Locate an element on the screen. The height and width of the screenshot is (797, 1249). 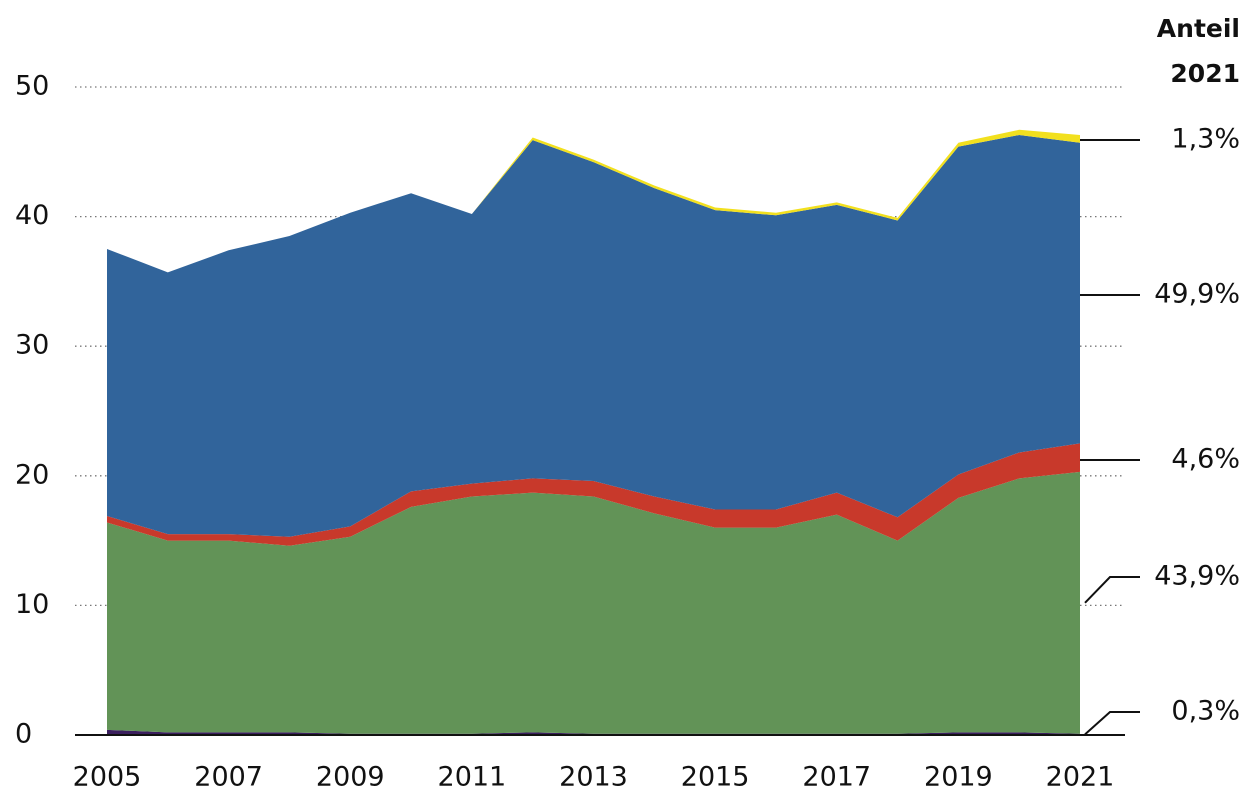
y-tick-label: 50 is located at coordinates (32, 86).